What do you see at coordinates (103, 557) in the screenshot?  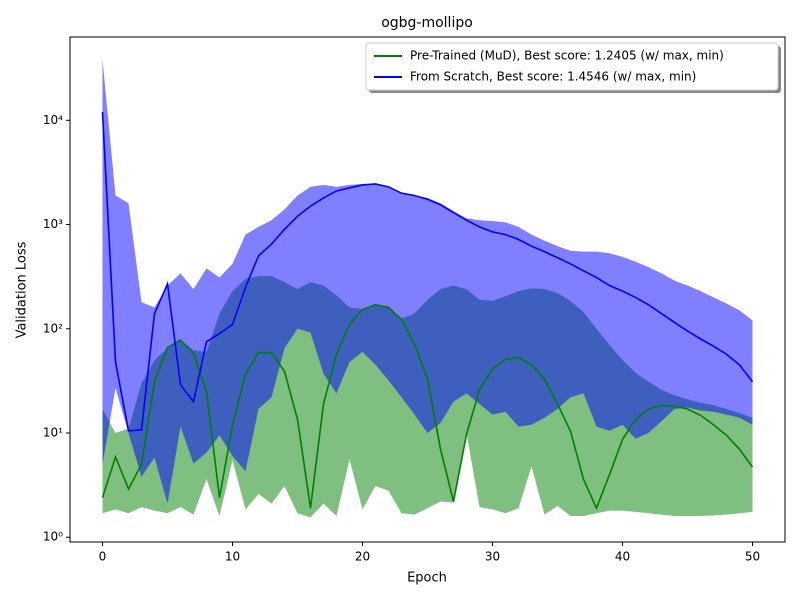 I see `x-tick-label: 0` at bounding box center [103, 557].